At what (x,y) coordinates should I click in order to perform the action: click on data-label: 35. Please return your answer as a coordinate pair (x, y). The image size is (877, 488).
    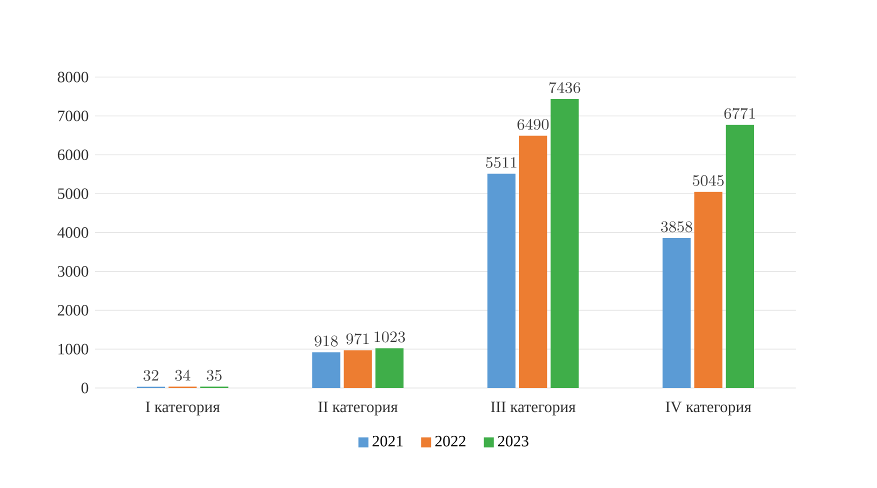
    Looking at the image, I should click on (214, 375).